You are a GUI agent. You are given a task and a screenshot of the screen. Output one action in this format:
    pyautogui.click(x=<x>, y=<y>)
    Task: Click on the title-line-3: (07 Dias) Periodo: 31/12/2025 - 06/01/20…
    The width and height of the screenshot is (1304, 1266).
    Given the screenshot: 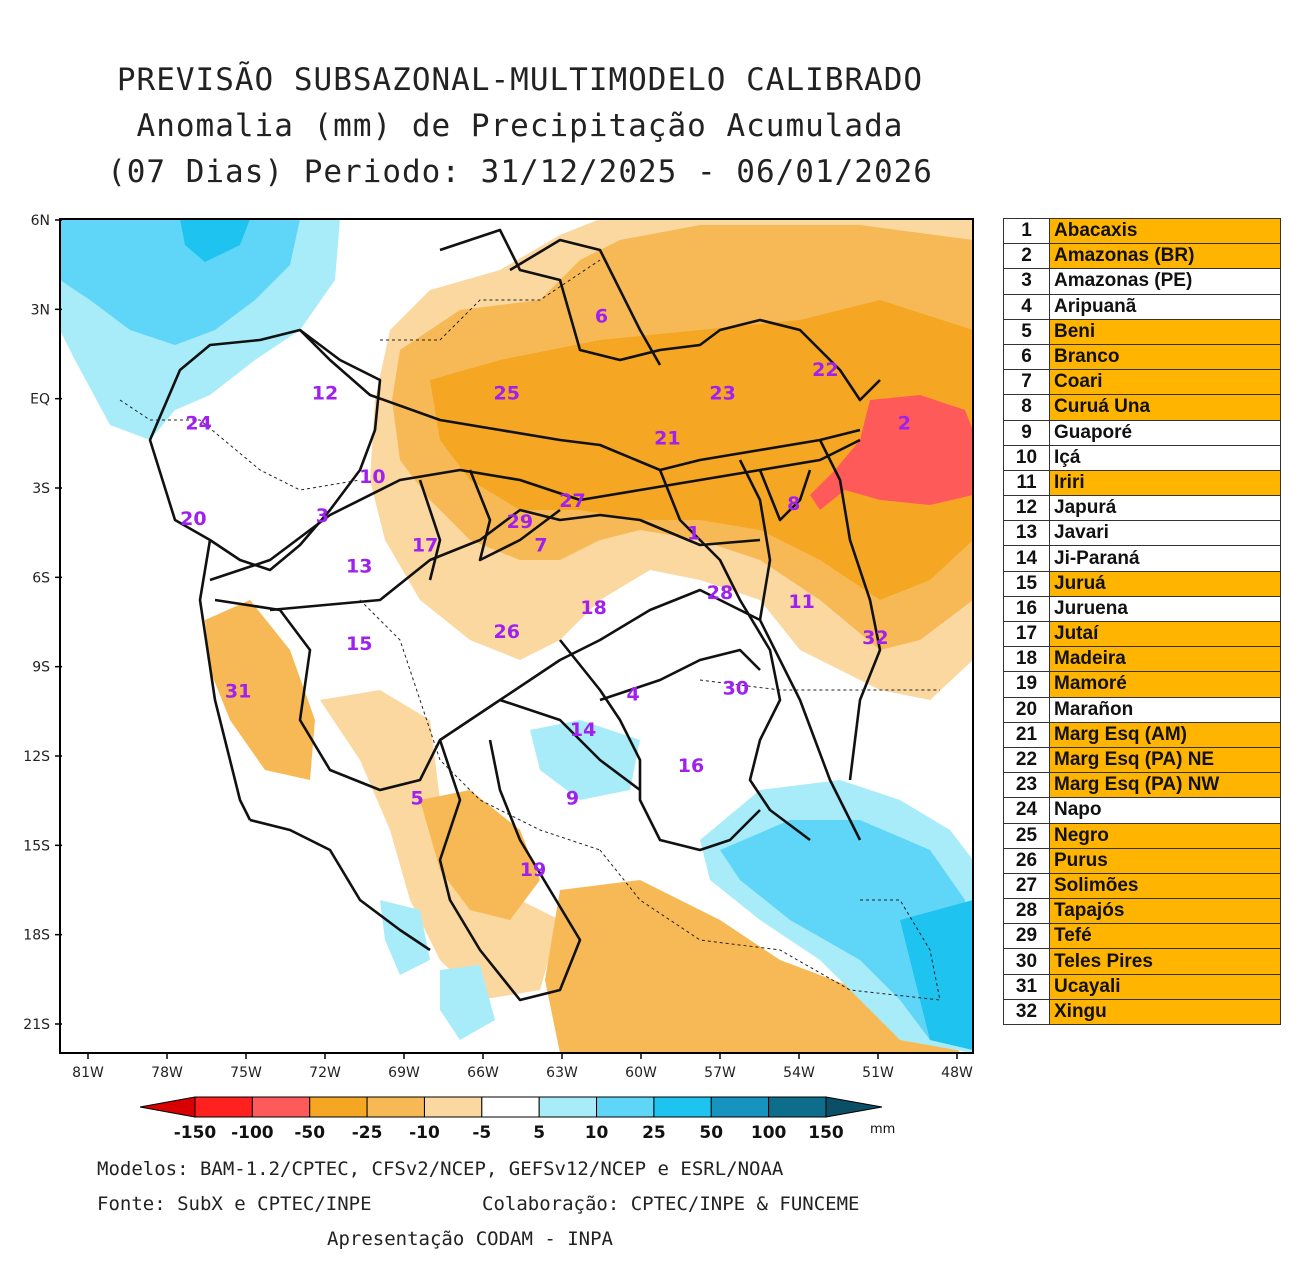 What is the action you would take?
    pyautogui.click(x=520, y=172)
    